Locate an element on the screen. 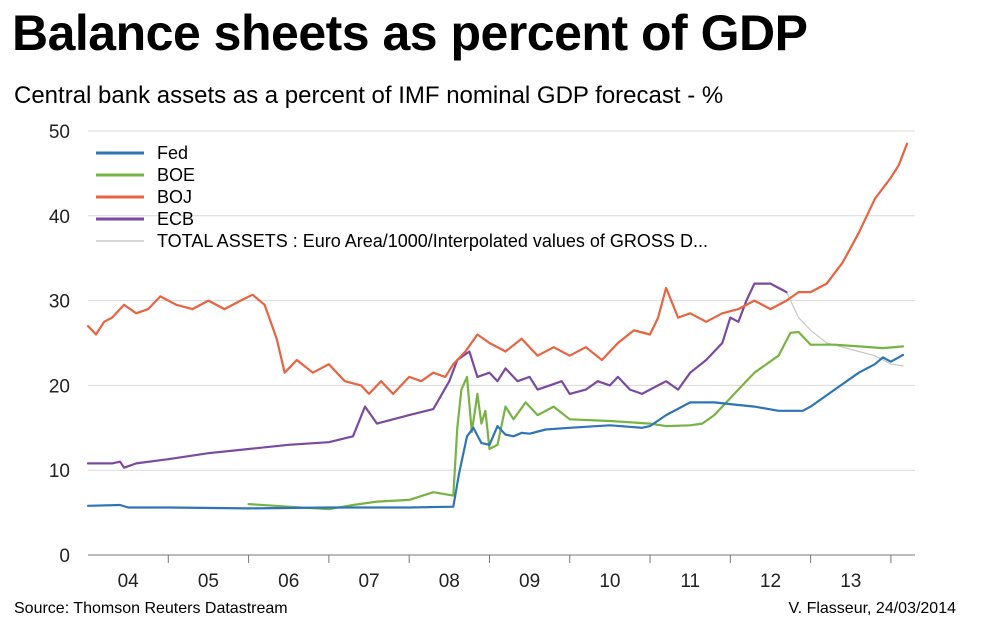 Image resolution: width=1002 pixels, height=629 pixels. x-tick-label-05: 05 is located at coordinates (208, 581).